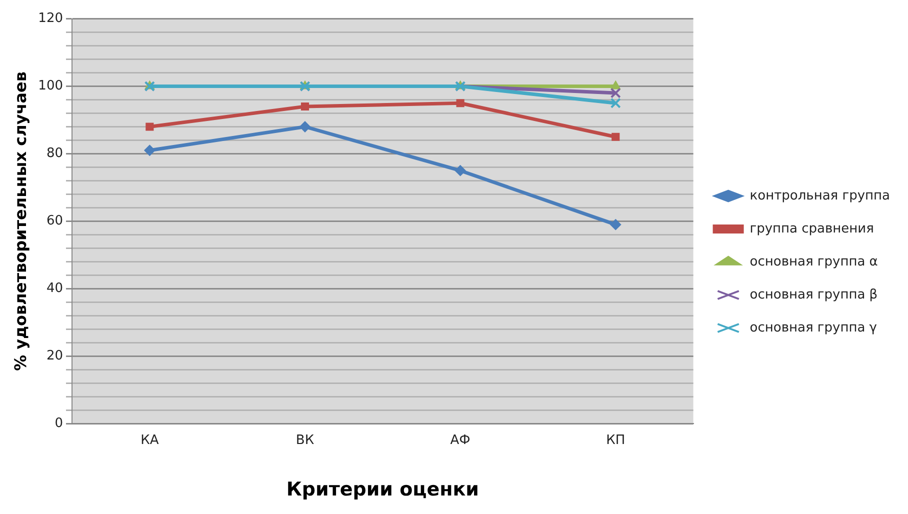  What do you see at coordinates (820, 196) in the screenshot?
I see `legend-label: контрольная группа` at bounding box center [820, 196].